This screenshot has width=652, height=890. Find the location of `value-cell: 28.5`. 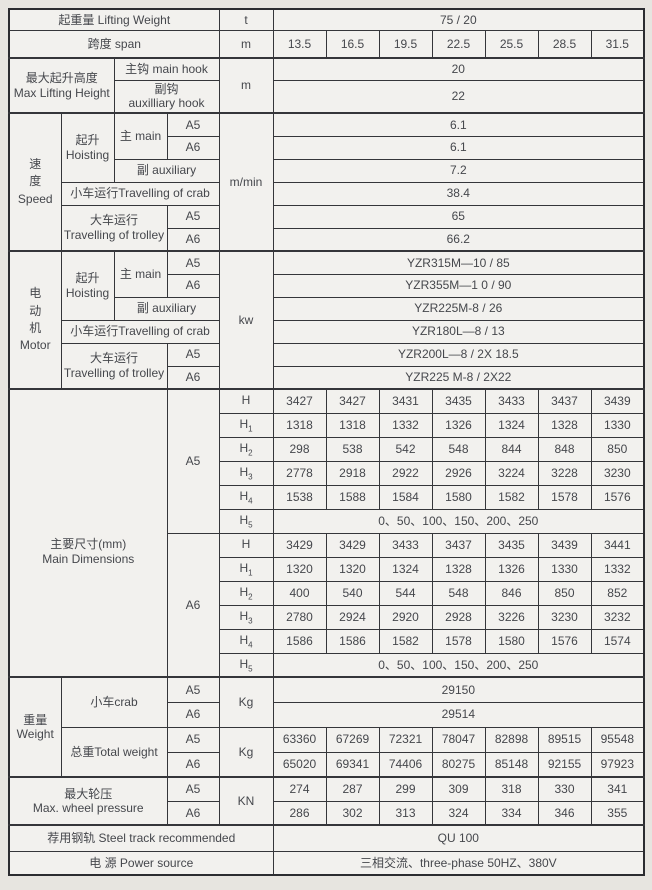

value-cell: 28.5 is located at coordinates (564, 44).